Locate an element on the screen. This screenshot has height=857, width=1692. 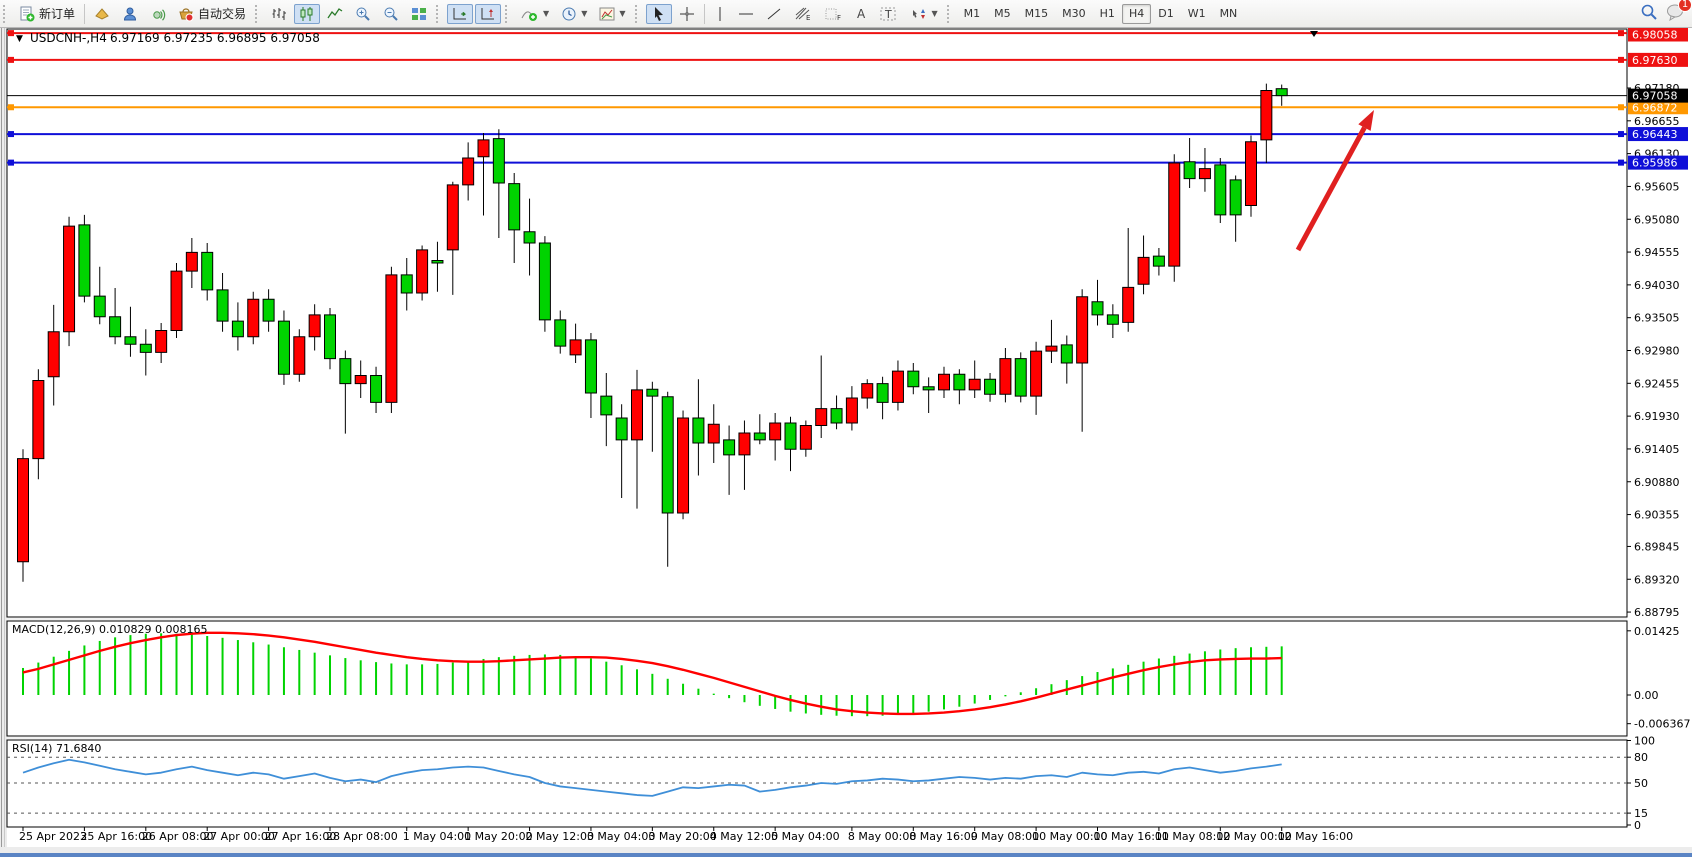
search-icon is located at coordinates (1649, 13).